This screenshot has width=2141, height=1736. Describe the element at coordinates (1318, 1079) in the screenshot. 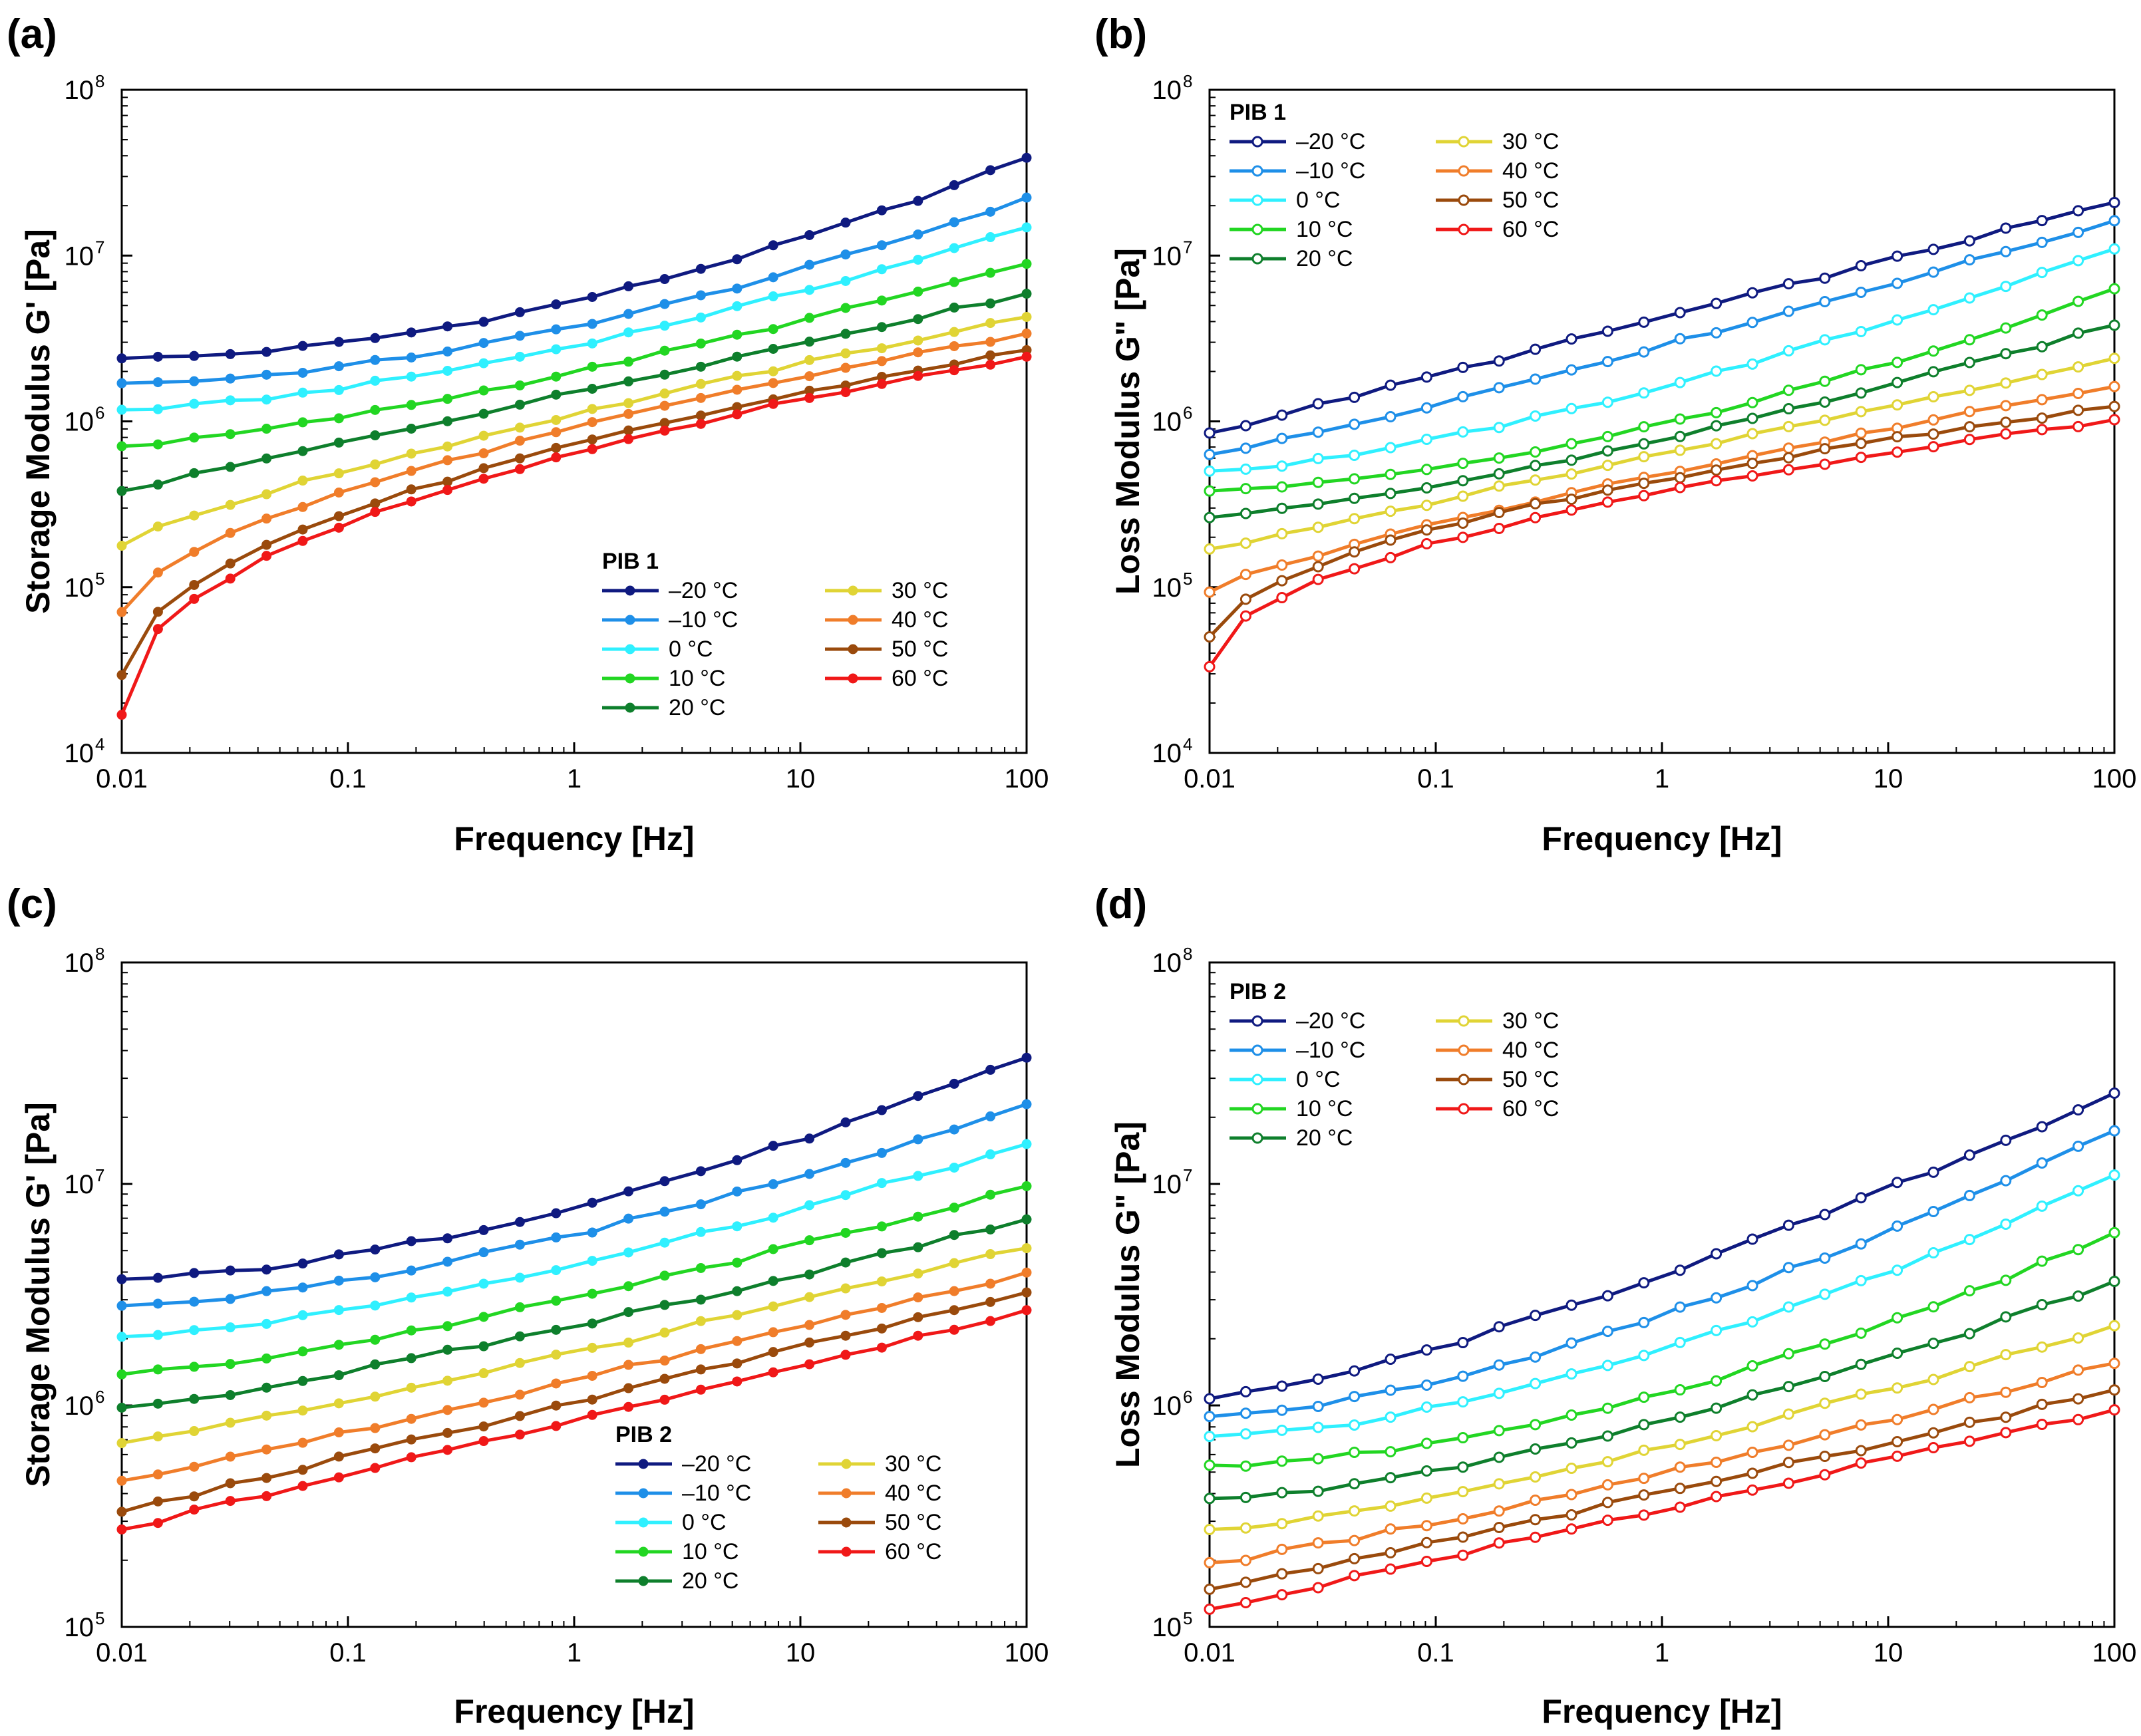

I see `legend-label: 0 °C` at that location.